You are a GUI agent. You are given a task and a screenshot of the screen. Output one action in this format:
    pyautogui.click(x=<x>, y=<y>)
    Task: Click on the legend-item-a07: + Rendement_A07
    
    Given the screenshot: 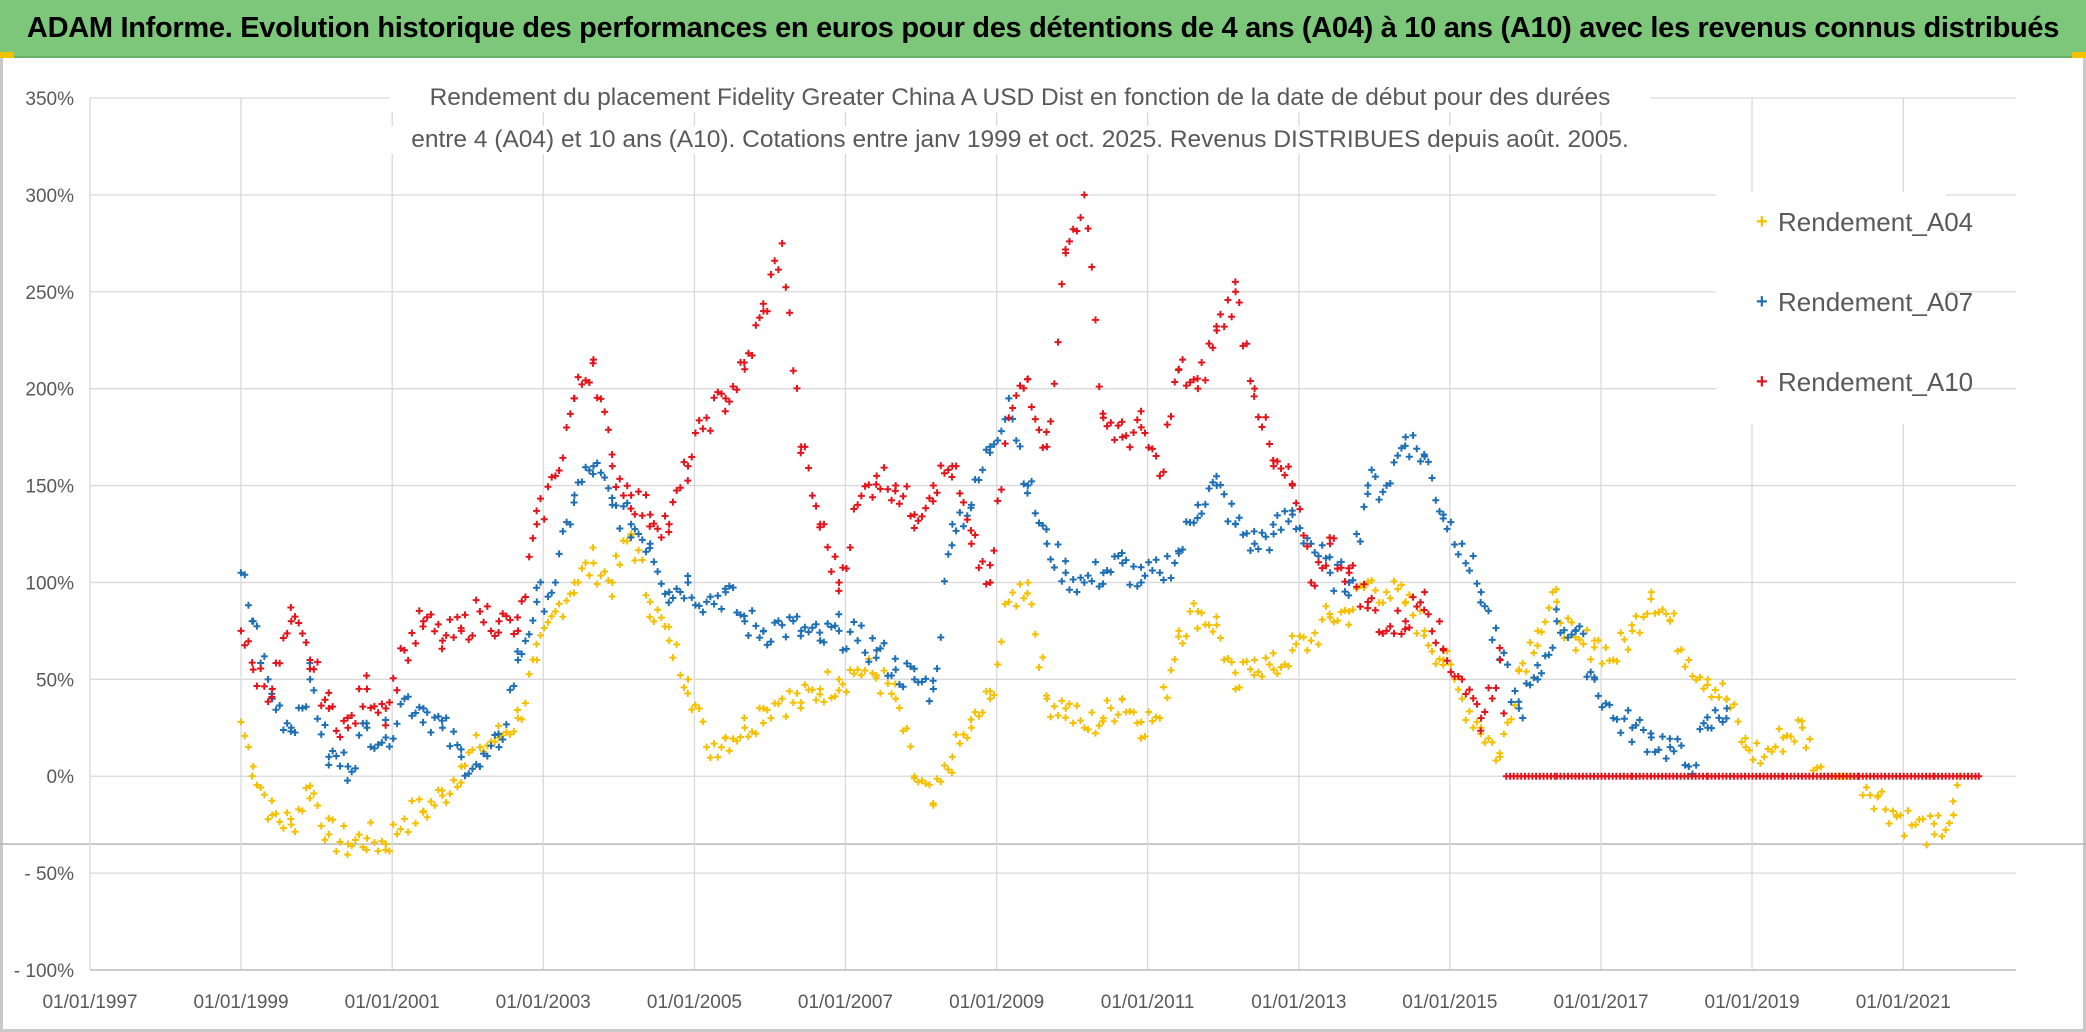 What is the action you would take?
    pyautogui.click(x=1864, y=302)
    